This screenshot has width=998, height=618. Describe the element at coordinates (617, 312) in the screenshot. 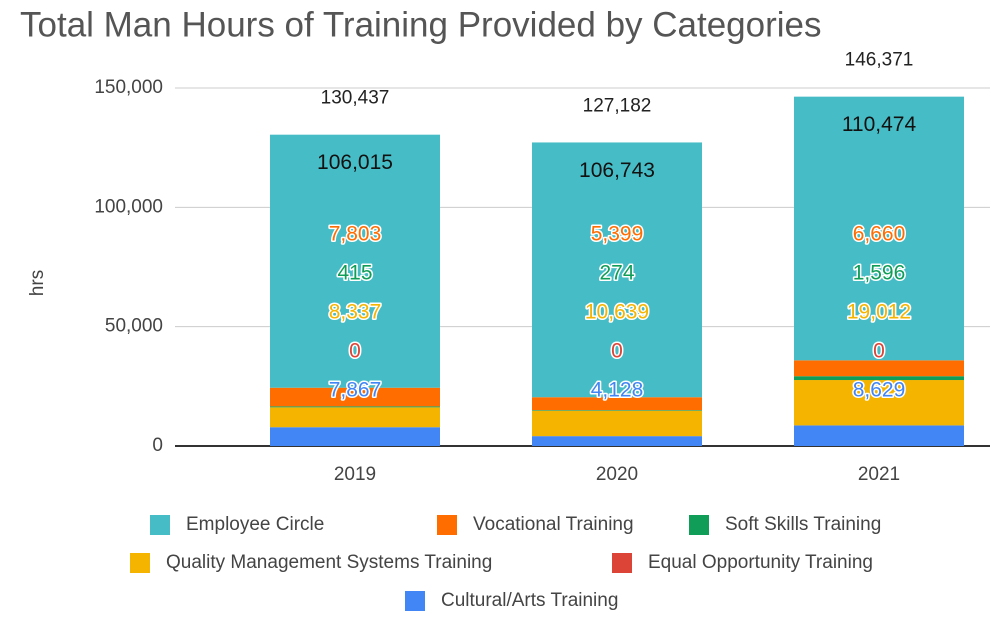

I see `data-label: 10,639` at that location.